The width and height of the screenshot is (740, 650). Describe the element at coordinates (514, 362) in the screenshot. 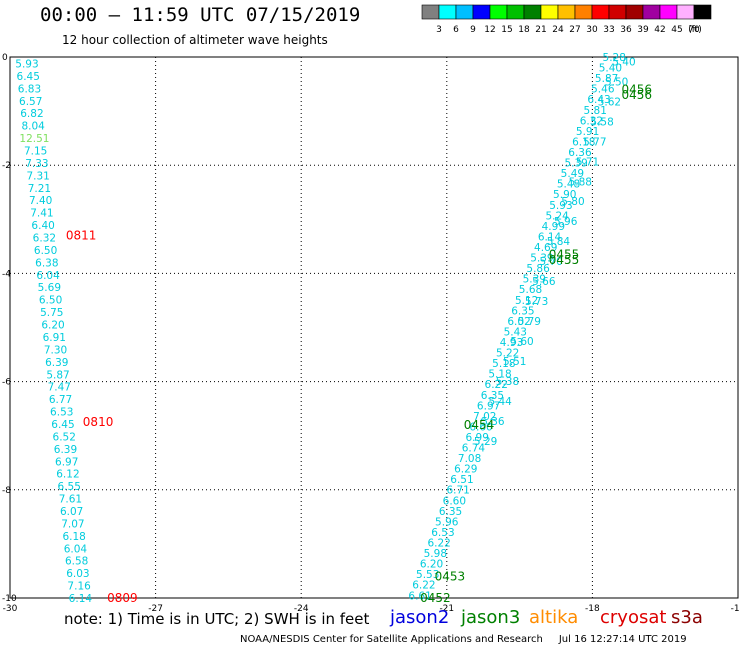

I see `swh-value: 5.51` at that location.